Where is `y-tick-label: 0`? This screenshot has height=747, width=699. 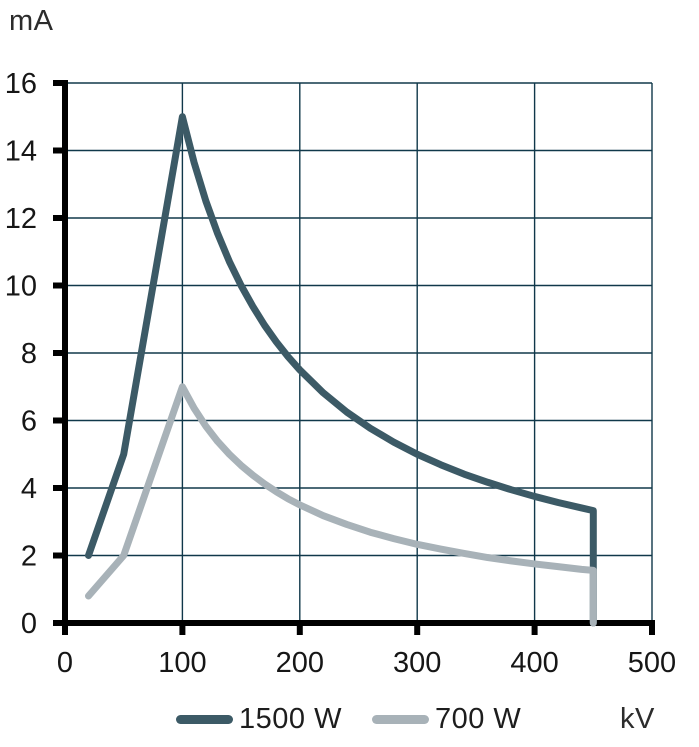 y-tick-label: 0 is located at coordinates (29, 624).